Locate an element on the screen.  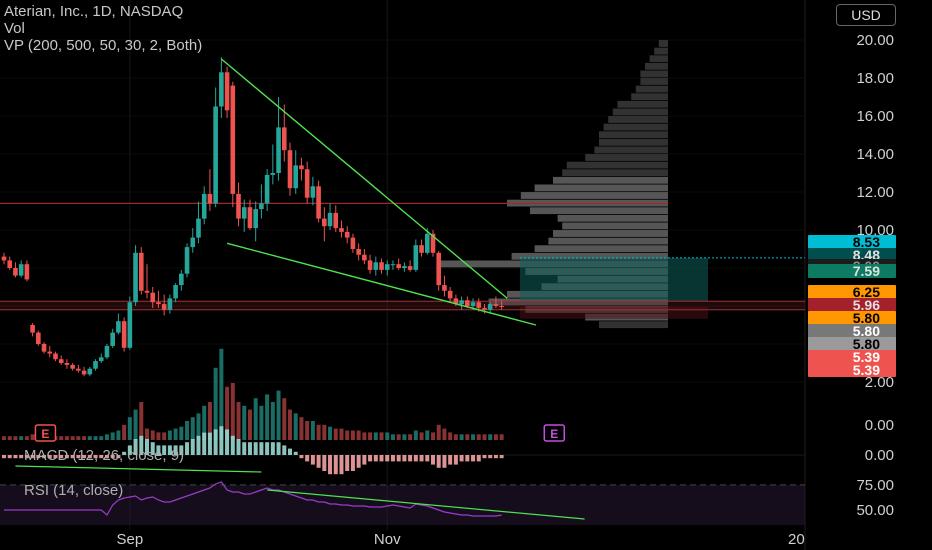
rsi-legend: RSI (14, close) is located at coordinates (74, 490).